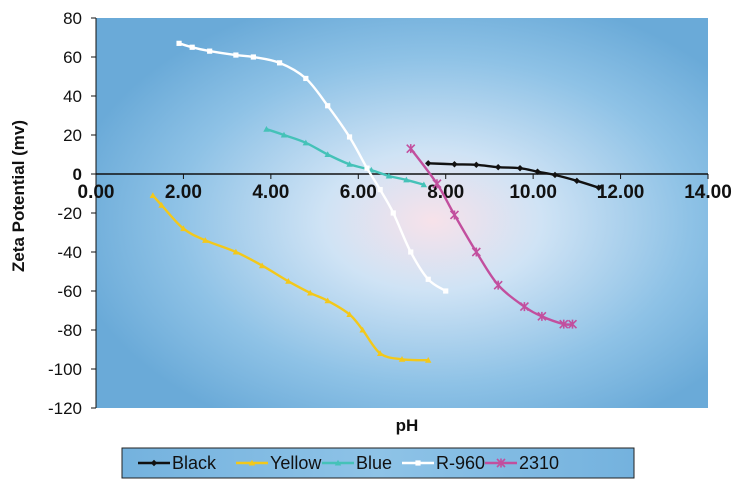 The width and height of the screenshot is (742, 480). I want to click on x-axis: 0.00 2.00 4.00 6.00 8.00 10.00 12.00 14.00, so click(405, 188).